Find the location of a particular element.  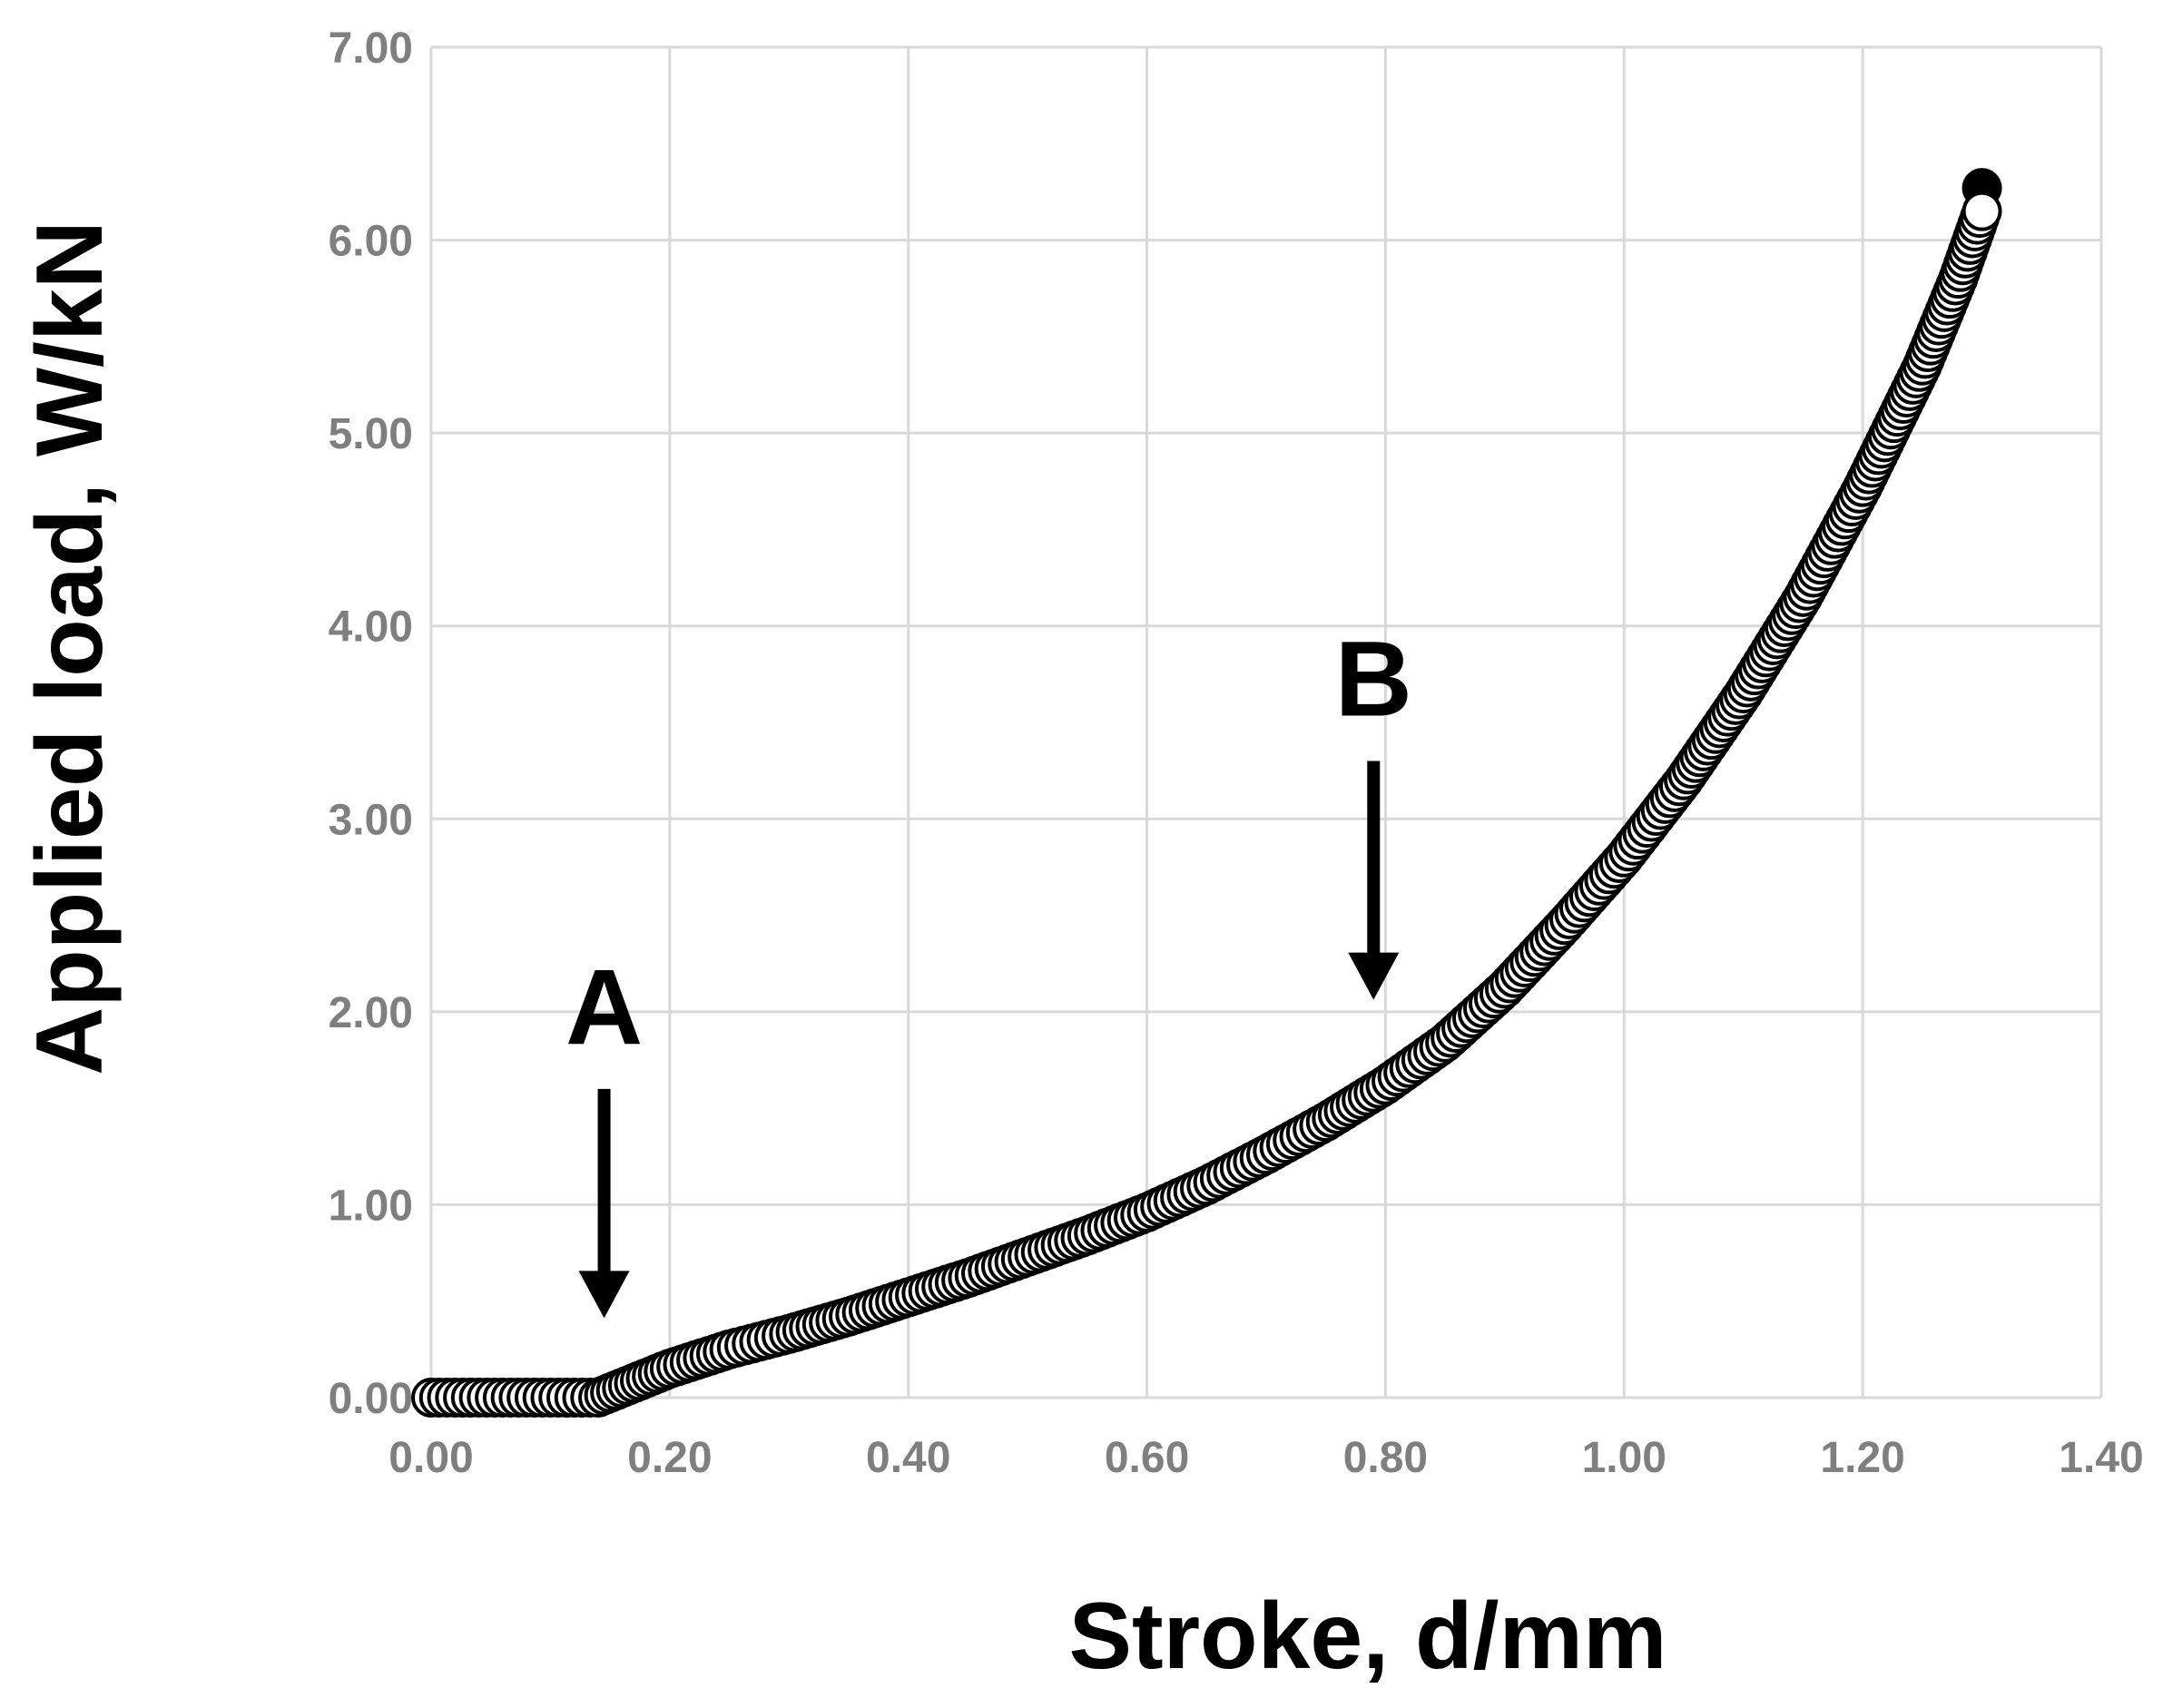

y-tick-labels: 0.00 1.00 2.00 3.00 4.00 5.00 6.00 7.00 is located at coordinates (371, 724).